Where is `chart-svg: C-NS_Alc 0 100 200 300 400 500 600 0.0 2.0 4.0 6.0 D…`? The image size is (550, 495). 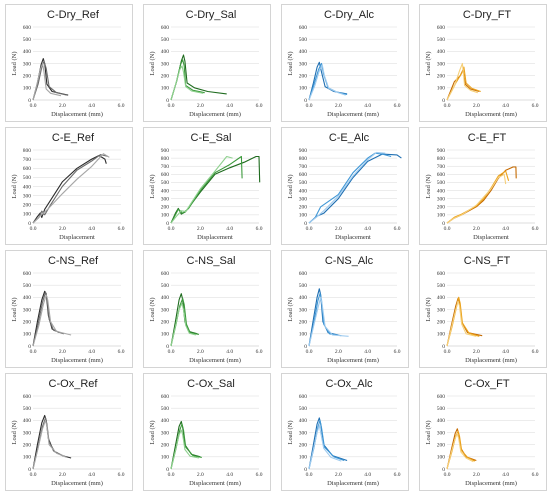 chart-svg: C-NS_Alc 0 100 200 300 400 500 600 0.0 2.0 4.0 6.0 D… is located at coordinates (344, 309).